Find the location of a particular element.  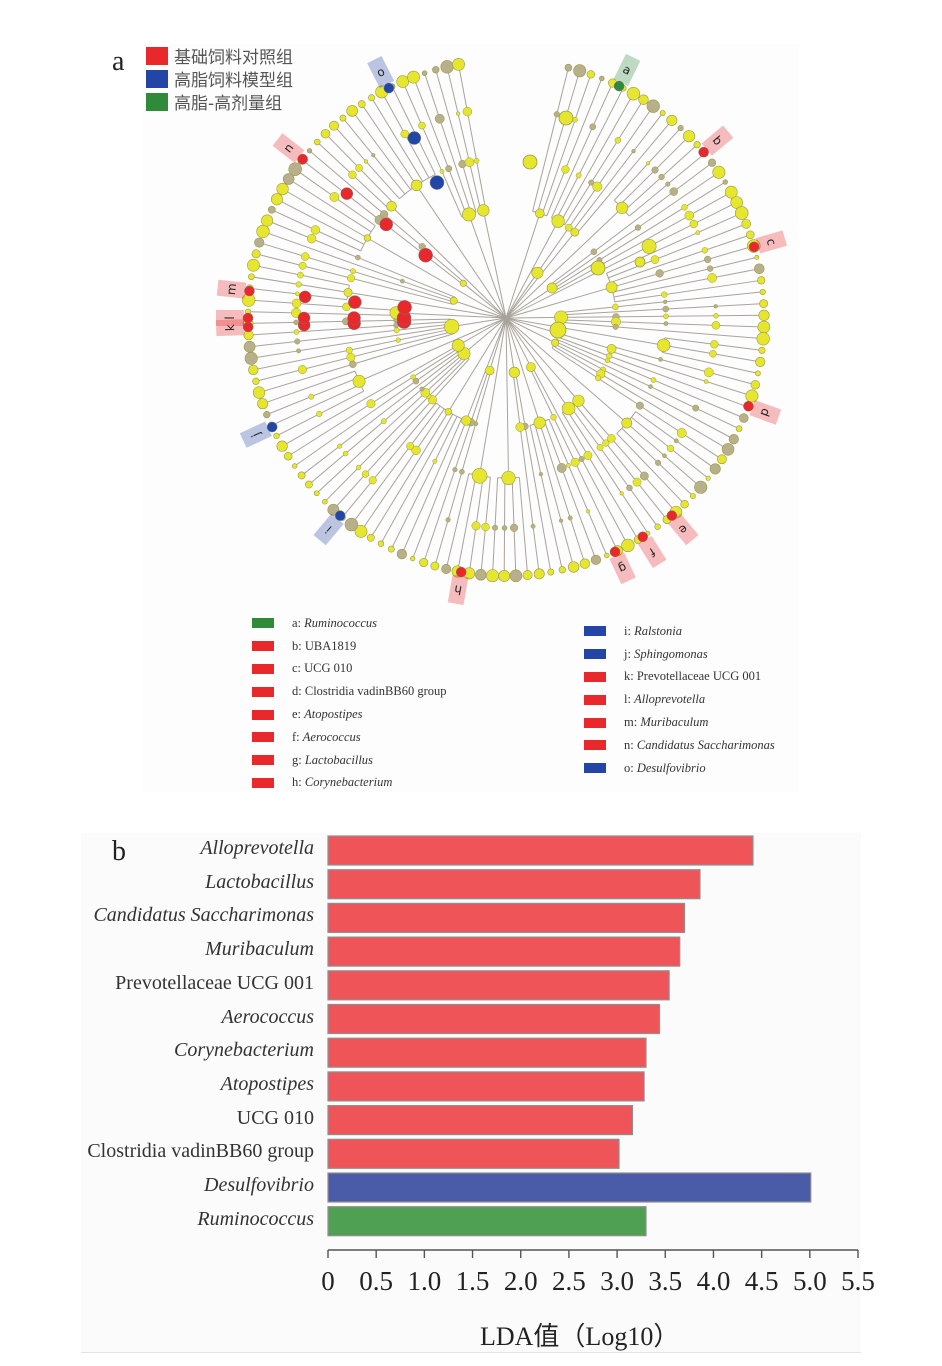

taxa-label: h: Corynebacterium is located at coordinates (342, 782).